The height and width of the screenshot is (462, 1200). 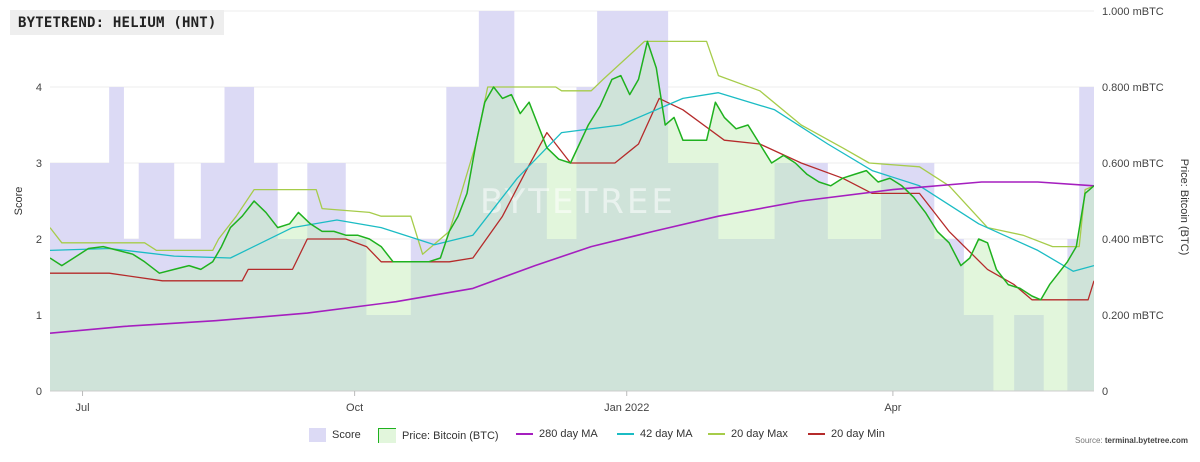 I want to click on legend-item-280-day-ma: 280 day MA, so click(x=557, y=434).